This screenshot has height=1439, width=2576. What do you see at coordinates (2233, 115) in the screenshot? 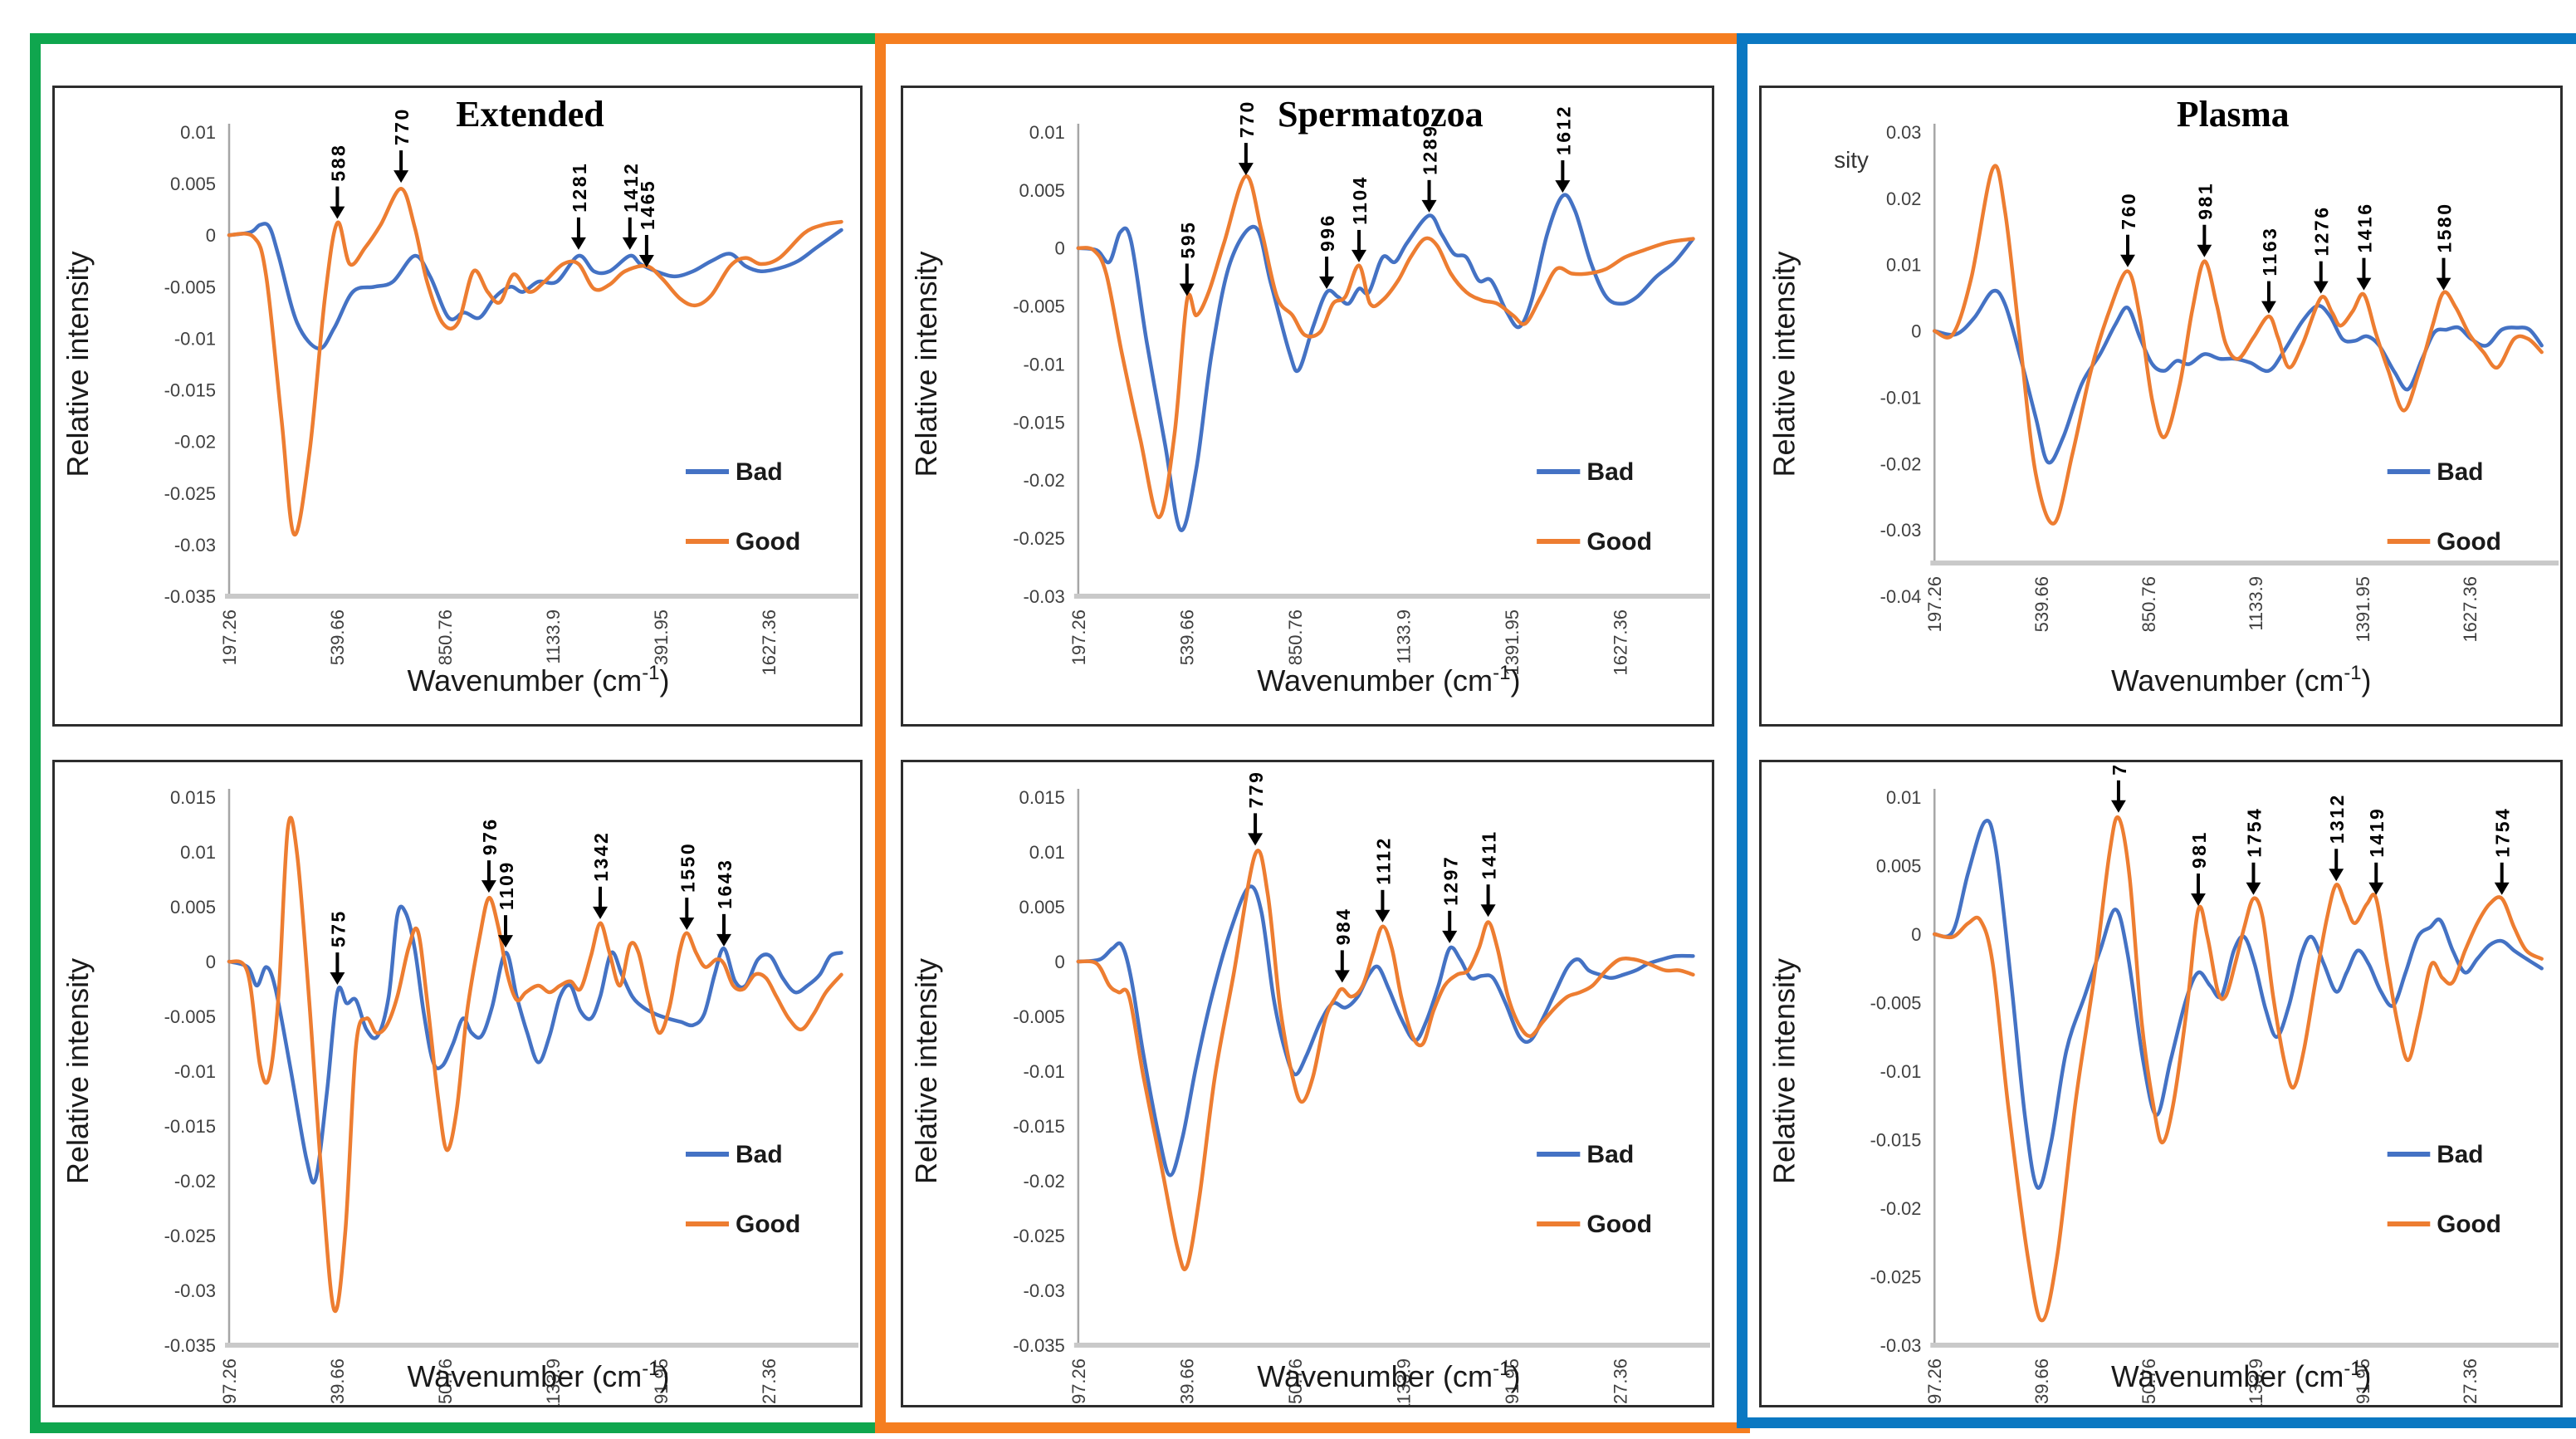
I see `chart-title: Plasma` at bounding box center [2233, 115].